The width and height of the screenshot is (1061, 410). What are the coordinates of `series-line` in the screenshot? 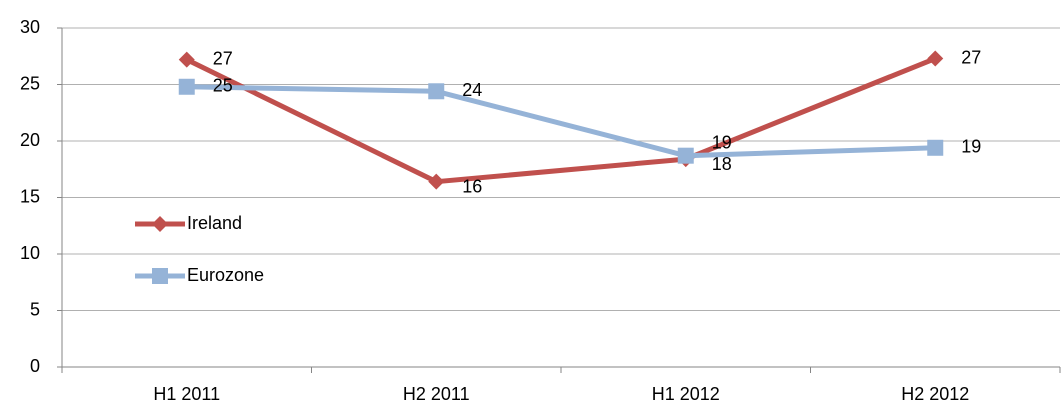 It's located at (561, 121).